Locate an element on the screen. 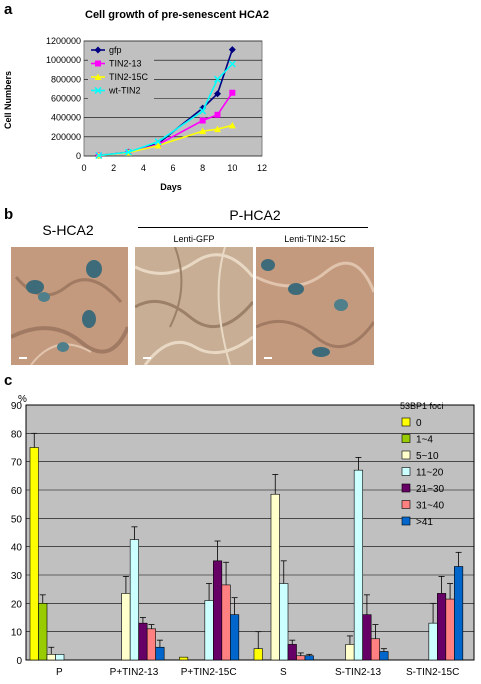 This screenshot has height=684, width=481. y-tick-label: 50 is located at coordinates (17, 519).